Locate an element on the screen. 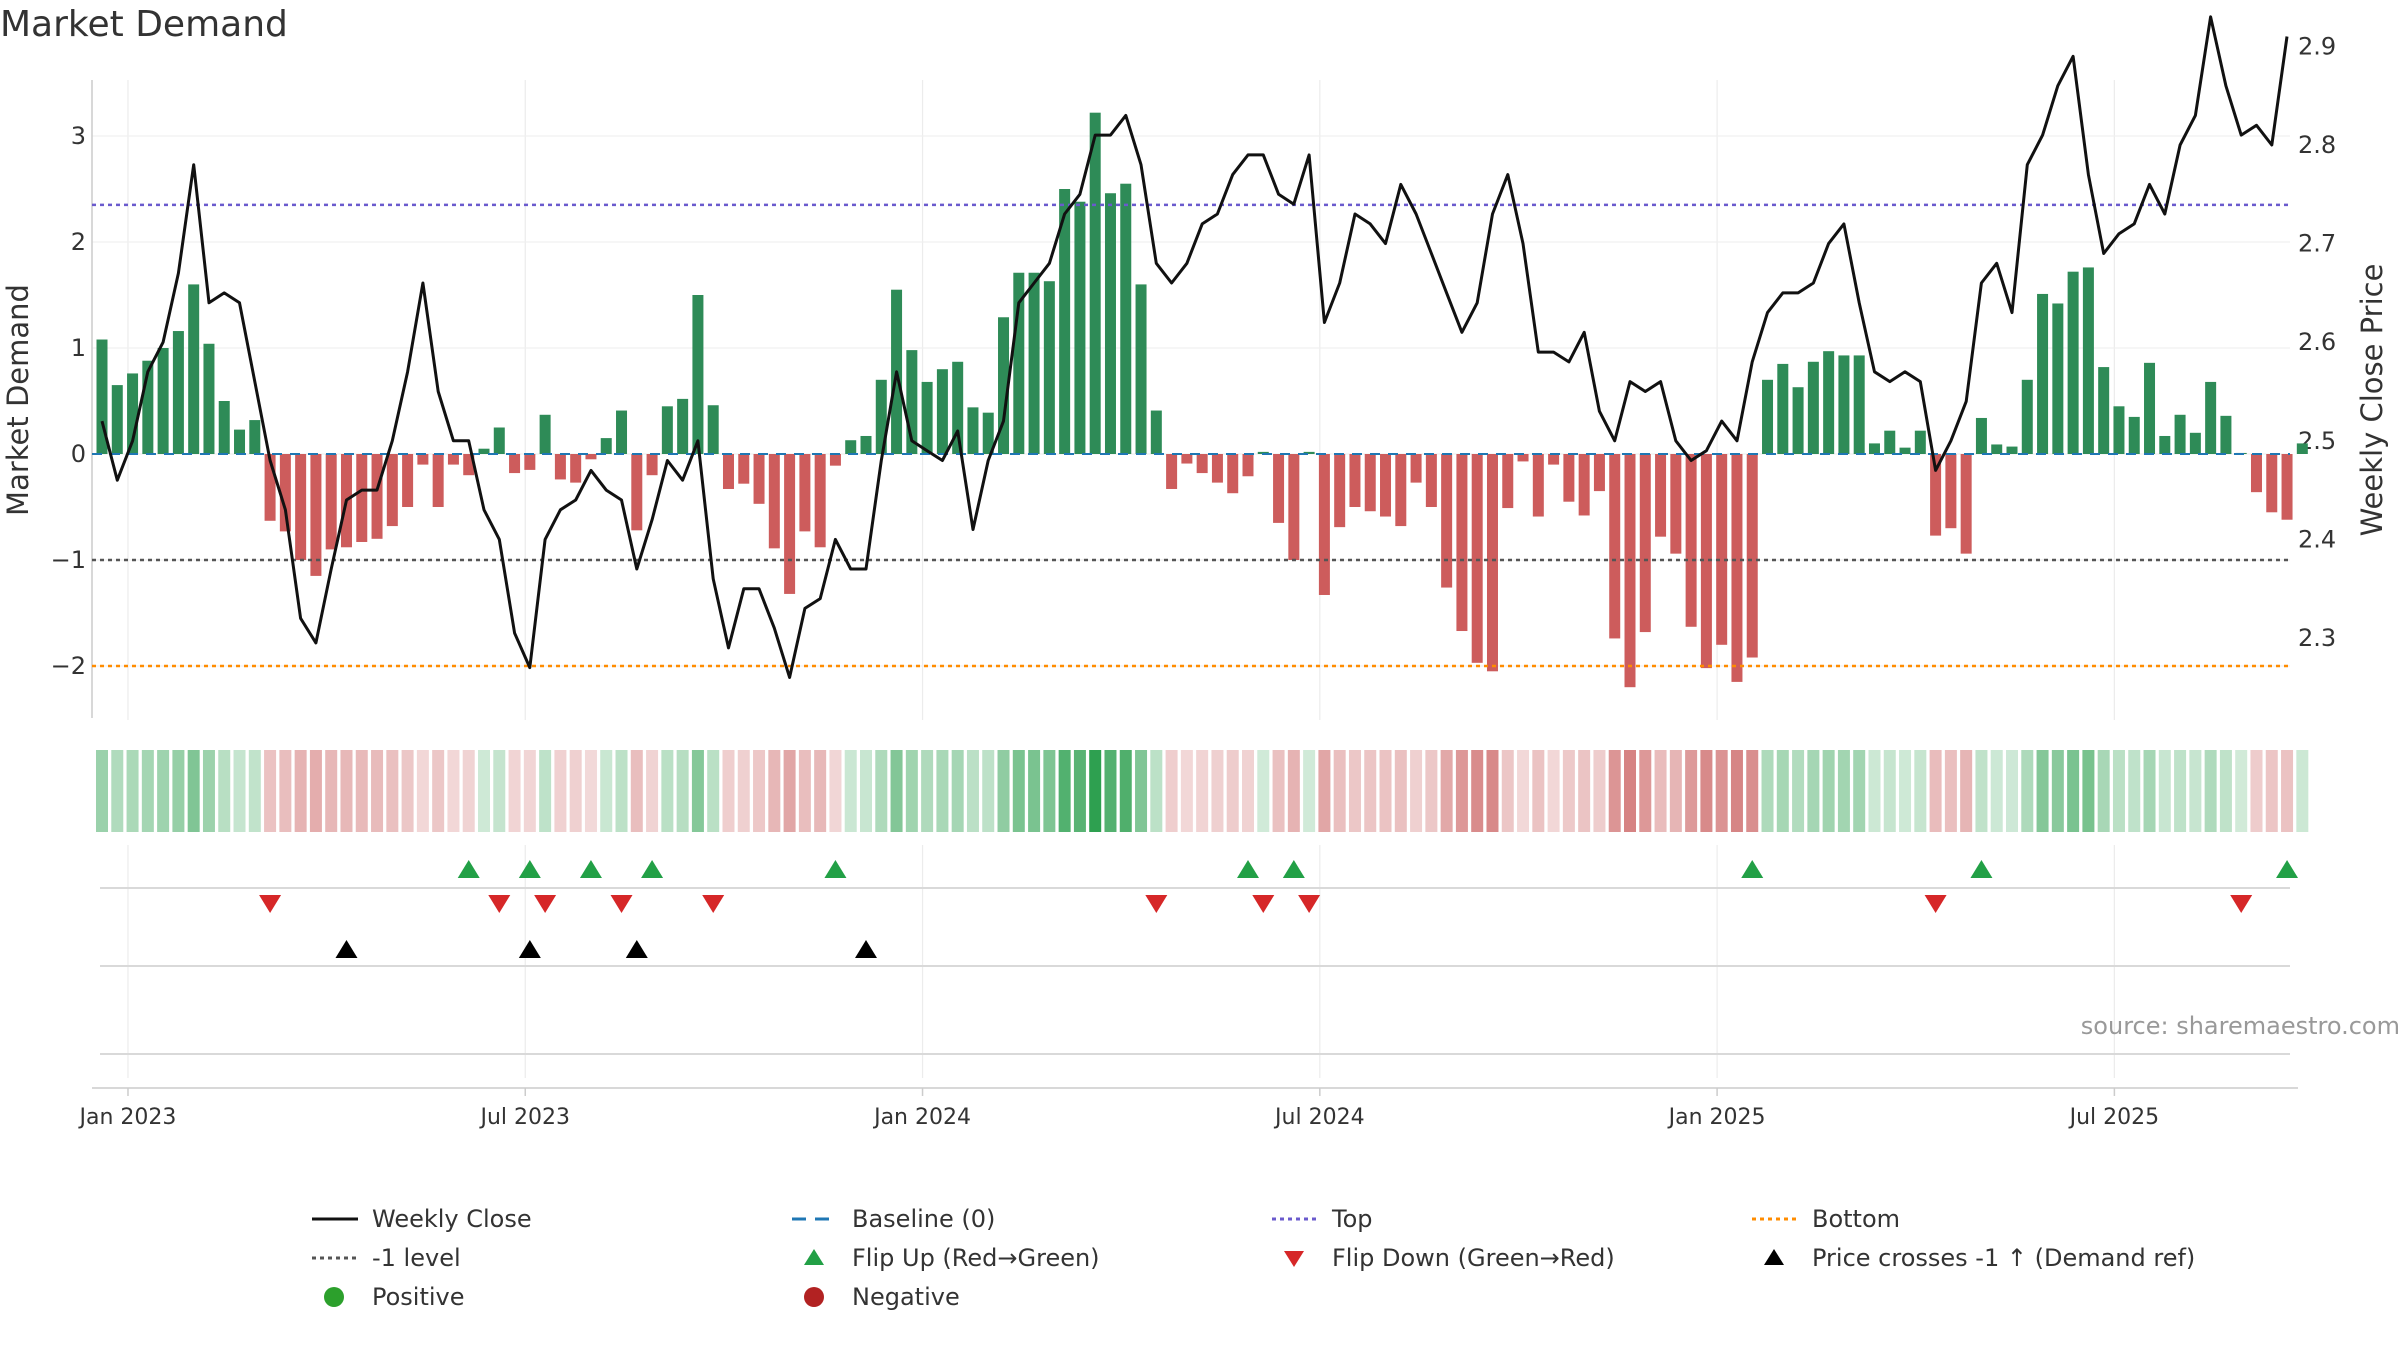 The image size is (2400, 1350). y2-tick-label: 2.7 is located at coordinates (2317, 244).